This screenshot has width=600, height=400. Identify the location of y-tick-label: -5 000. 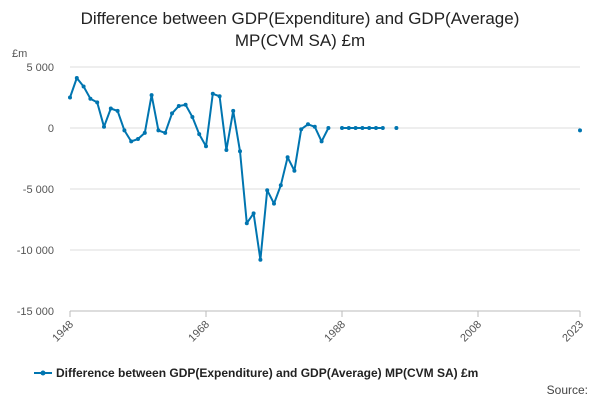
(38, 190).